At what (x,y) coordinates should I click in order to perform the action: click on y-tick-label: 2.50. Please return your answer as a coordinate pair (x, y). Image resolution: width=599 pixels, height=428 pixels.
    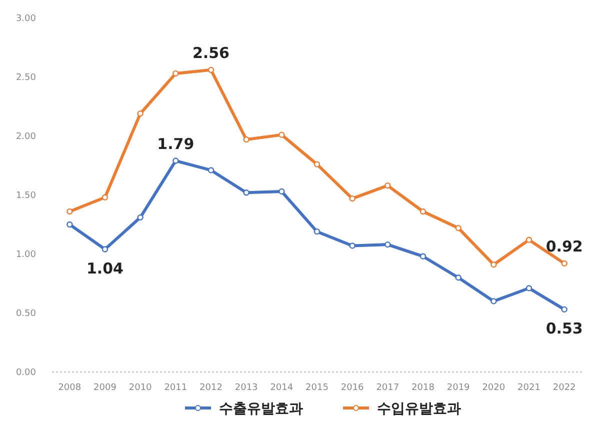
    Looking at the image, I should click on (26, 78).